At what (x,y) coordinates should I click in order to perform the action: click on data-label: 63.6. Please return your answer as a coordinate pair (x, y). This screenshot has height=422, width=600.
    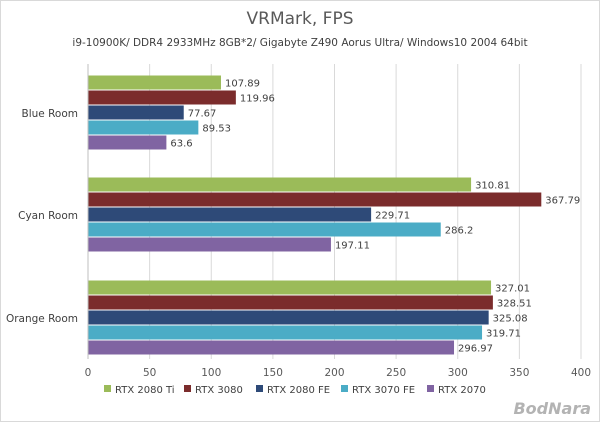
    Looking at the image, I should click on (181, 144).